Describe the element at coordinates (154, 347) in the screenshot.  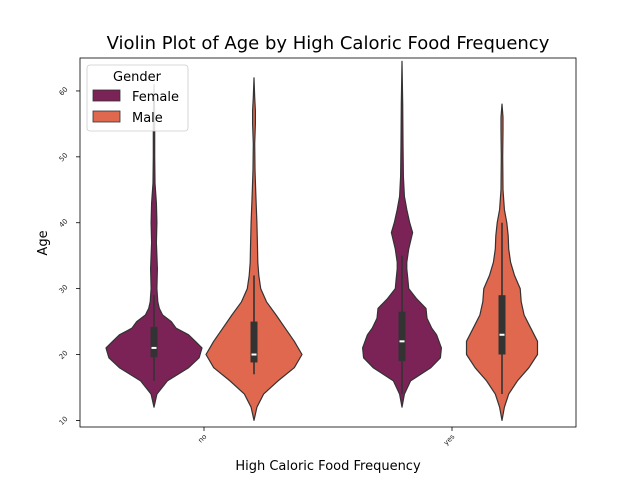
I see `median-female-no` at that location.